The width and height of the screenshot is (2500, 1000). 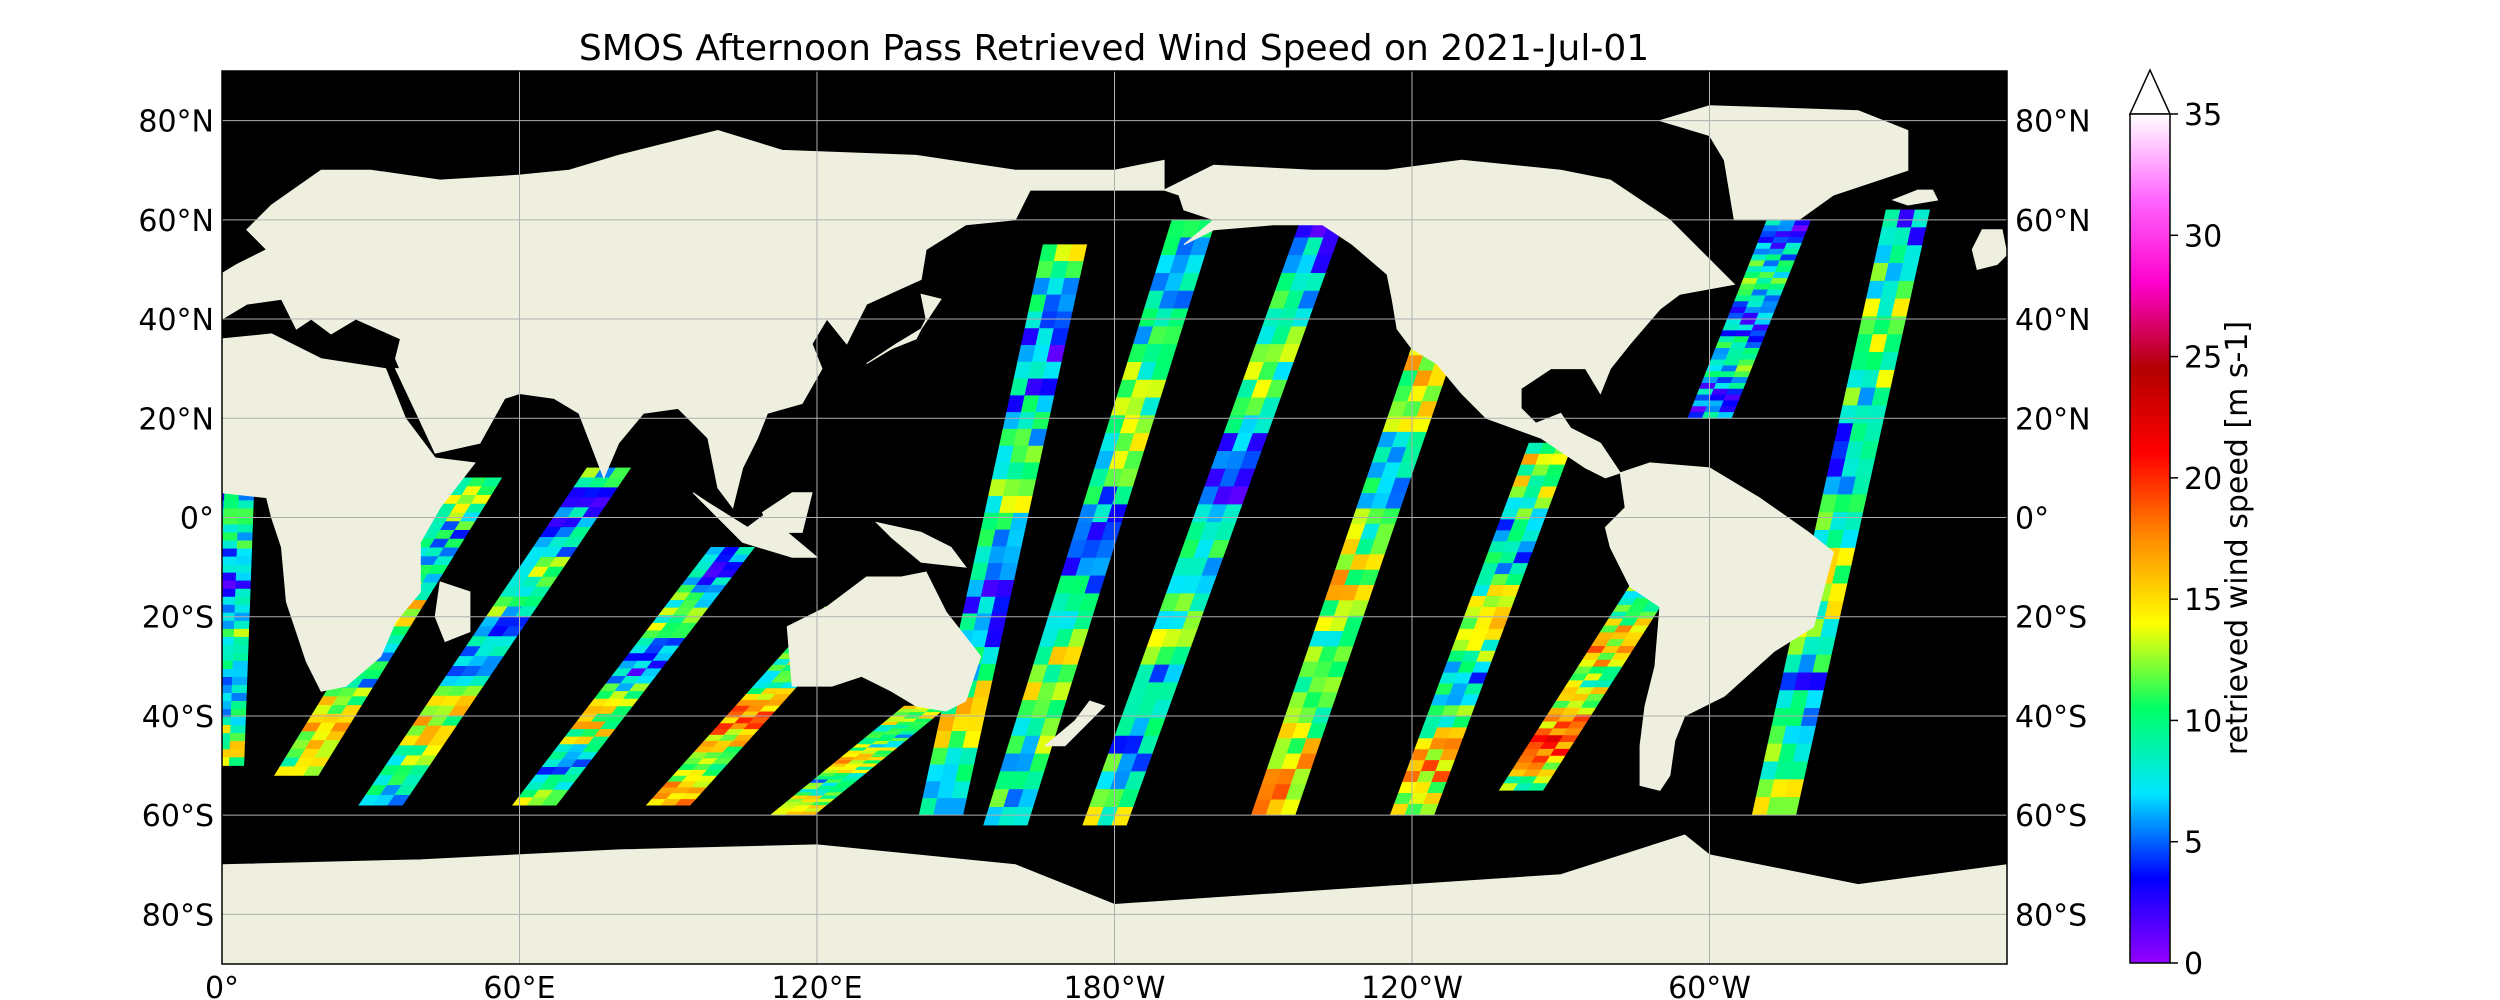 What do you see at coordinates (450, 411) in the screenshot?
I see `arabia-land` at bounding box center [450, 411].